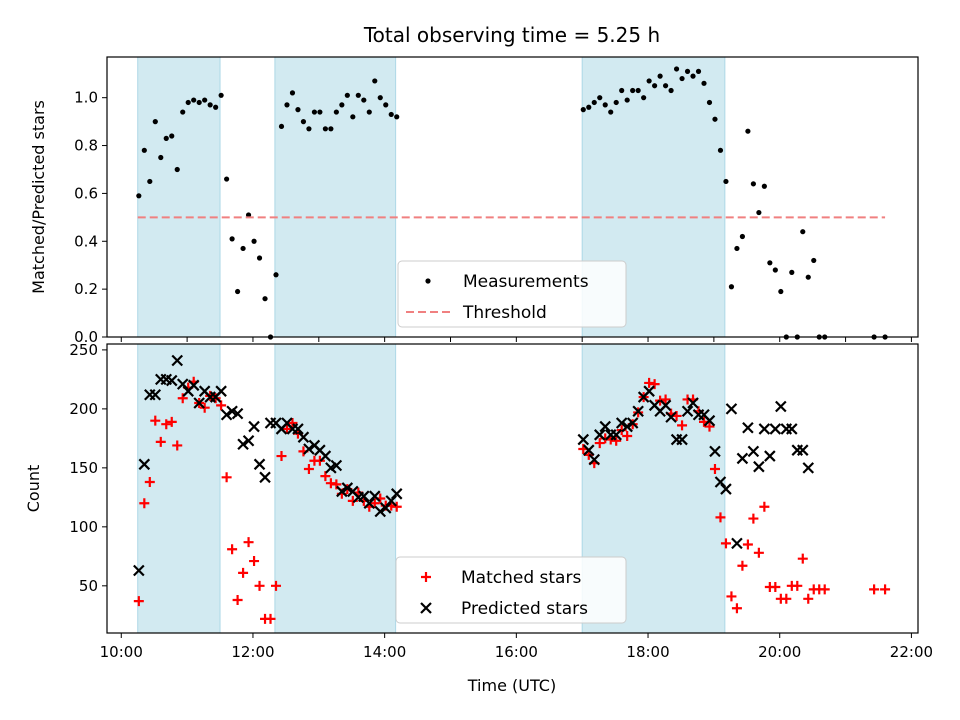  What do you see at coordinates (911, 652) in the screenshot?
I see `x-tick-label: 22:00` at bounding box center [911, 652].